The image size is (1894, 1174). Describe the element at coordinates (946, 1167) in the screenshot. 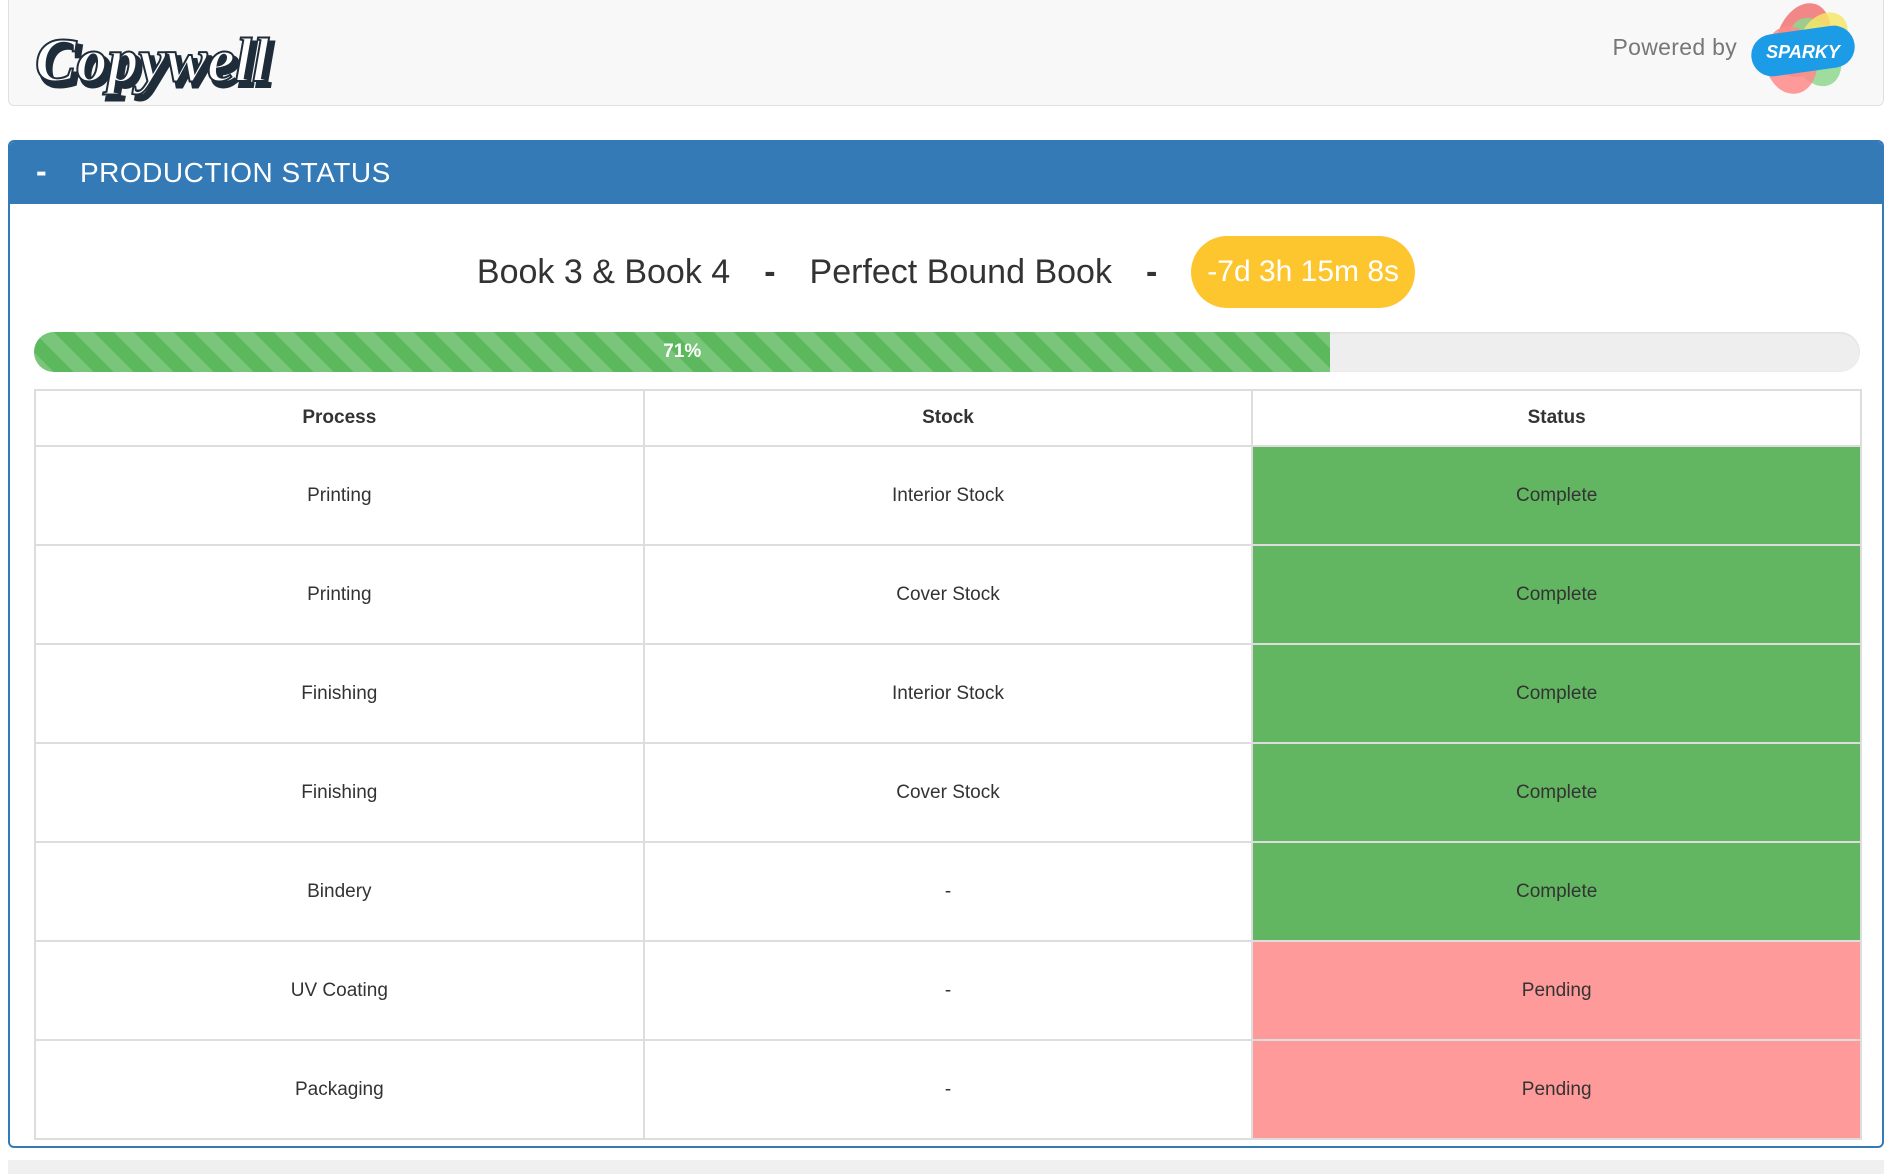

I see `footer-strip` at that location.